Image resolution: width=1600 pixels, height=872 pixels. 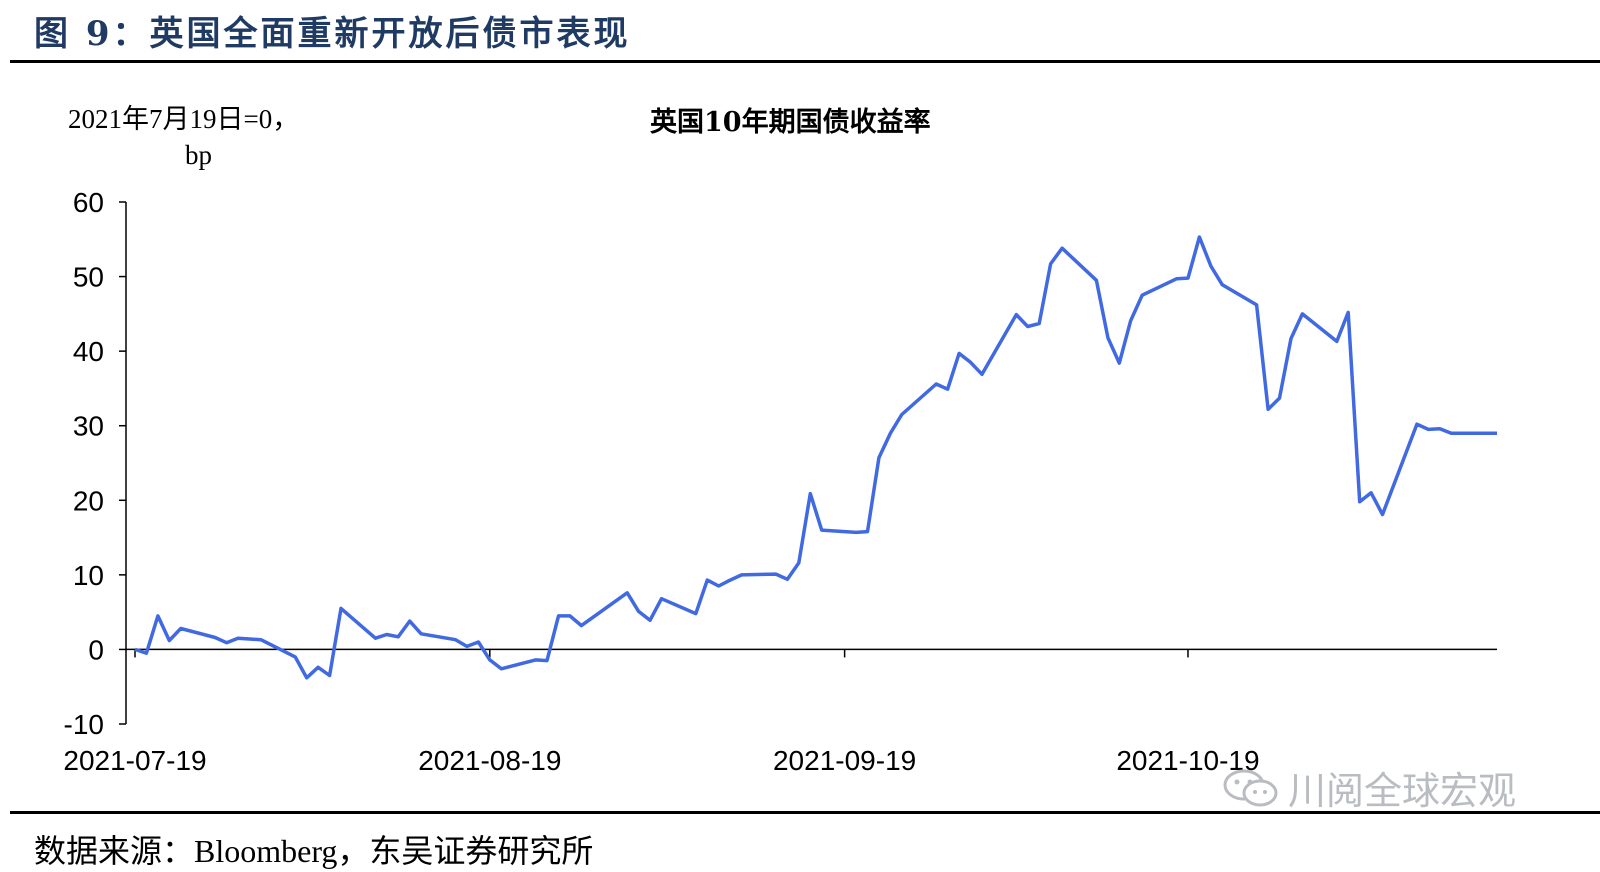 I want to click on wechat-icon, so click(x=1251, y=788).